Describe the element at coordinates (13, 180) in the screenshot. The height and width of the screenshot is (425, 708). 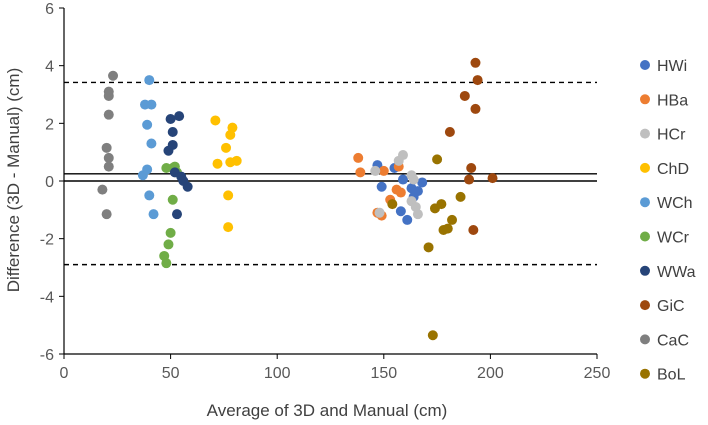
I see `y-axis-title: Difference (3D - Manual) (cm)` at that location.